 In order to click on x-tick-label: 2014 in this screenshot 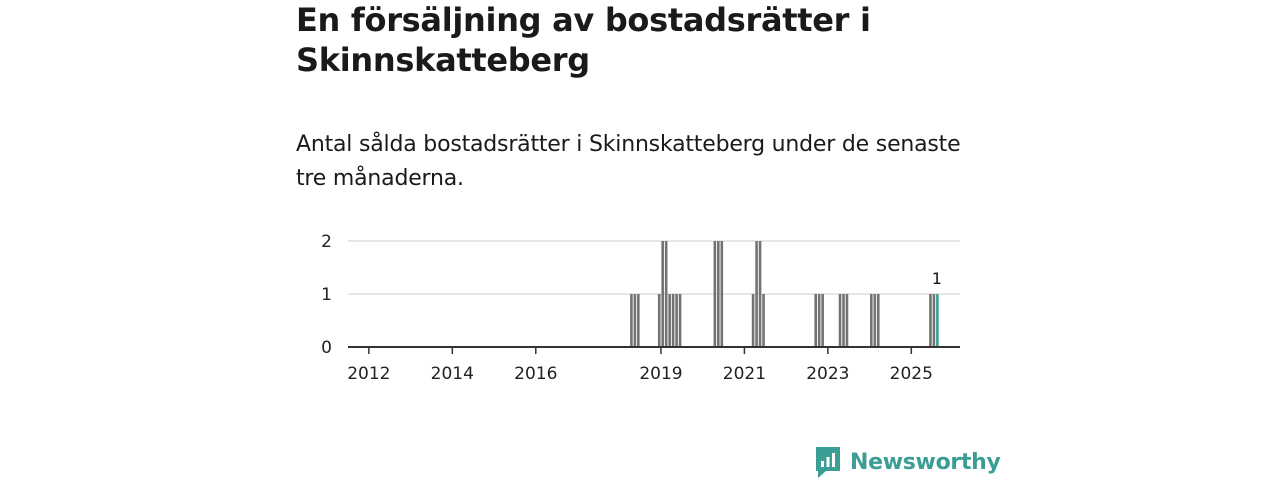, I will do `click(452, 374)`.